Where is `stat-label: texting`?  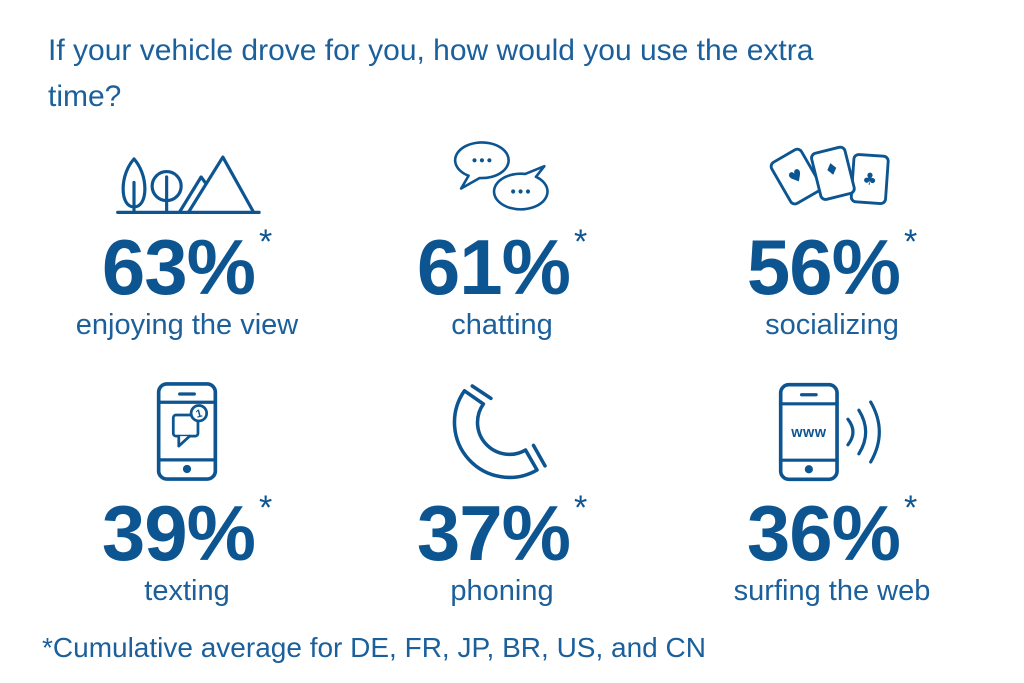
stat-label: texting is located at coordinates (187, 591).